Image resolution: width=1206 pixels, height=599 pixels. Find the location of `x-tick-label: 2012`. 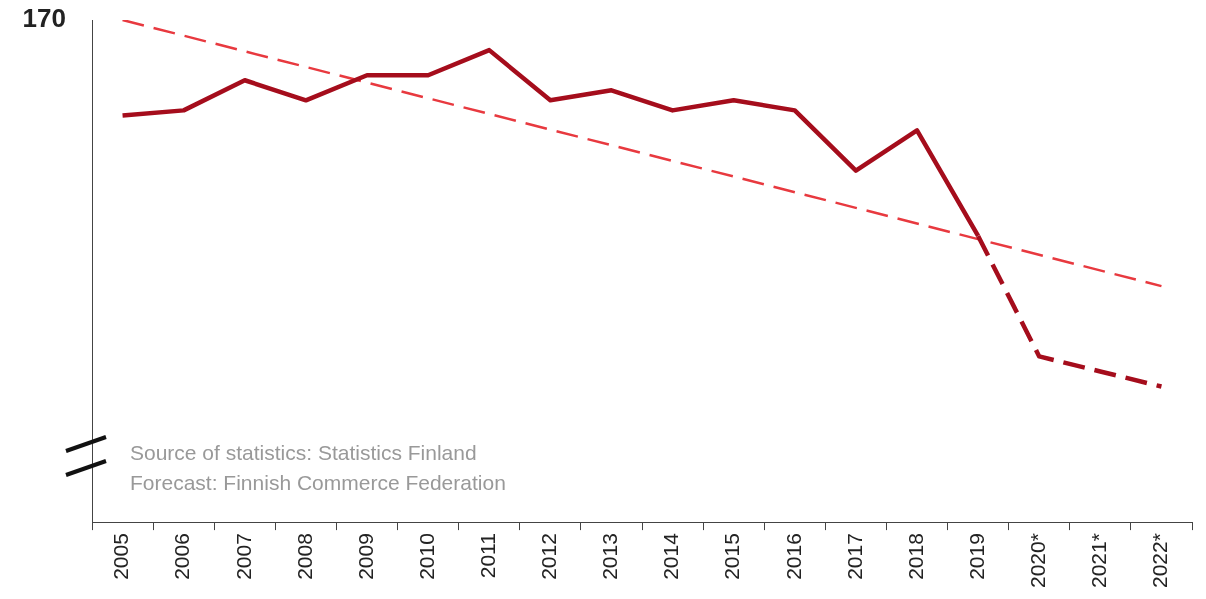

x-tick-label: 2012 is located at coordinates (549, 556).